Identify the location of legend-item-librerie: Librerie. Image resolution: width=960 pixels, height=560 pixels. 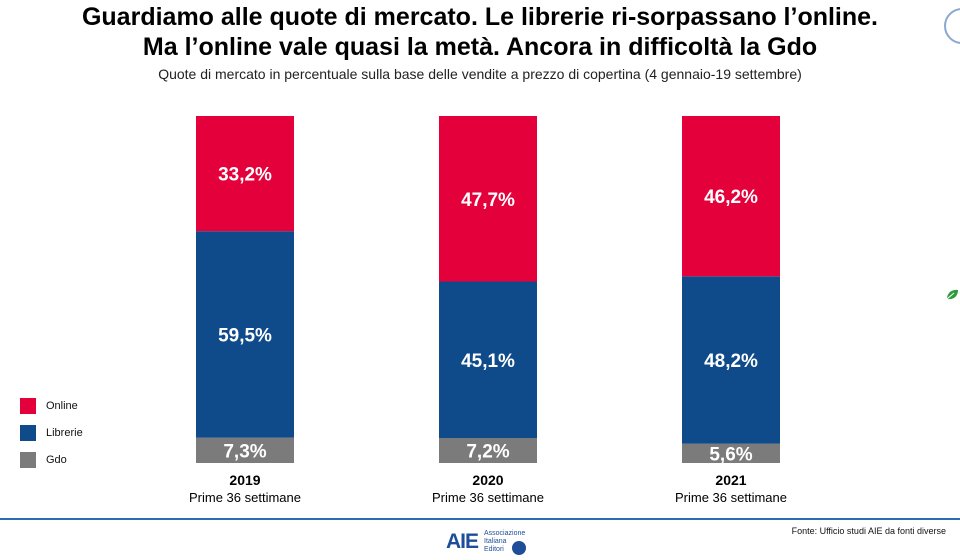
(51, 433).